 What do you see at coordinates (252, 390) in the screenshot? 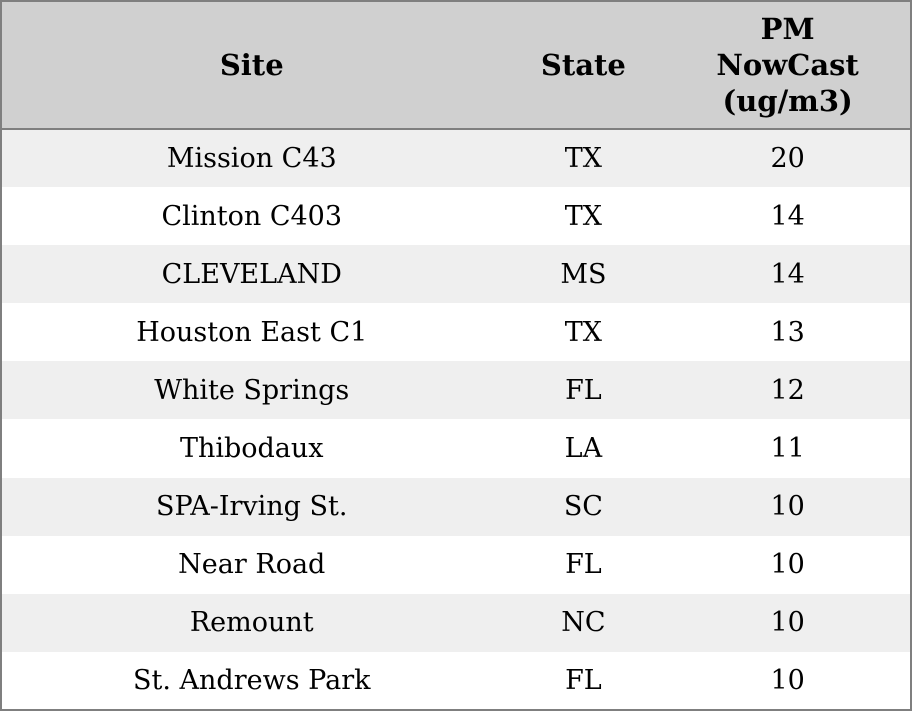
I see `site-cell: White Springs` at bounding box center [252, 390].